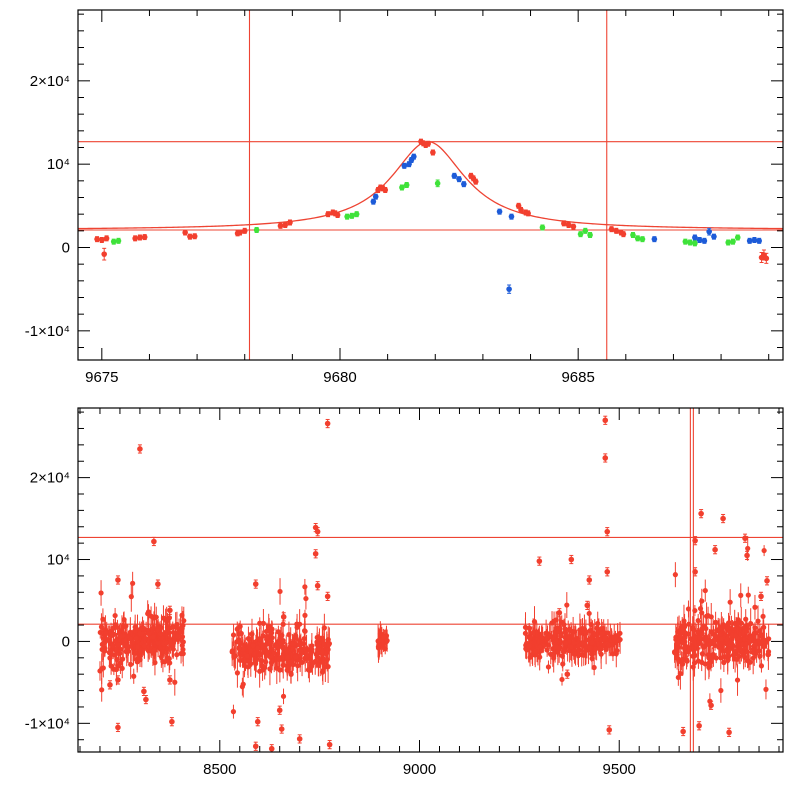 The width and height of the screenshot is (800, 800). I want to click on x-tick-label: 9680, so click(339, 377).